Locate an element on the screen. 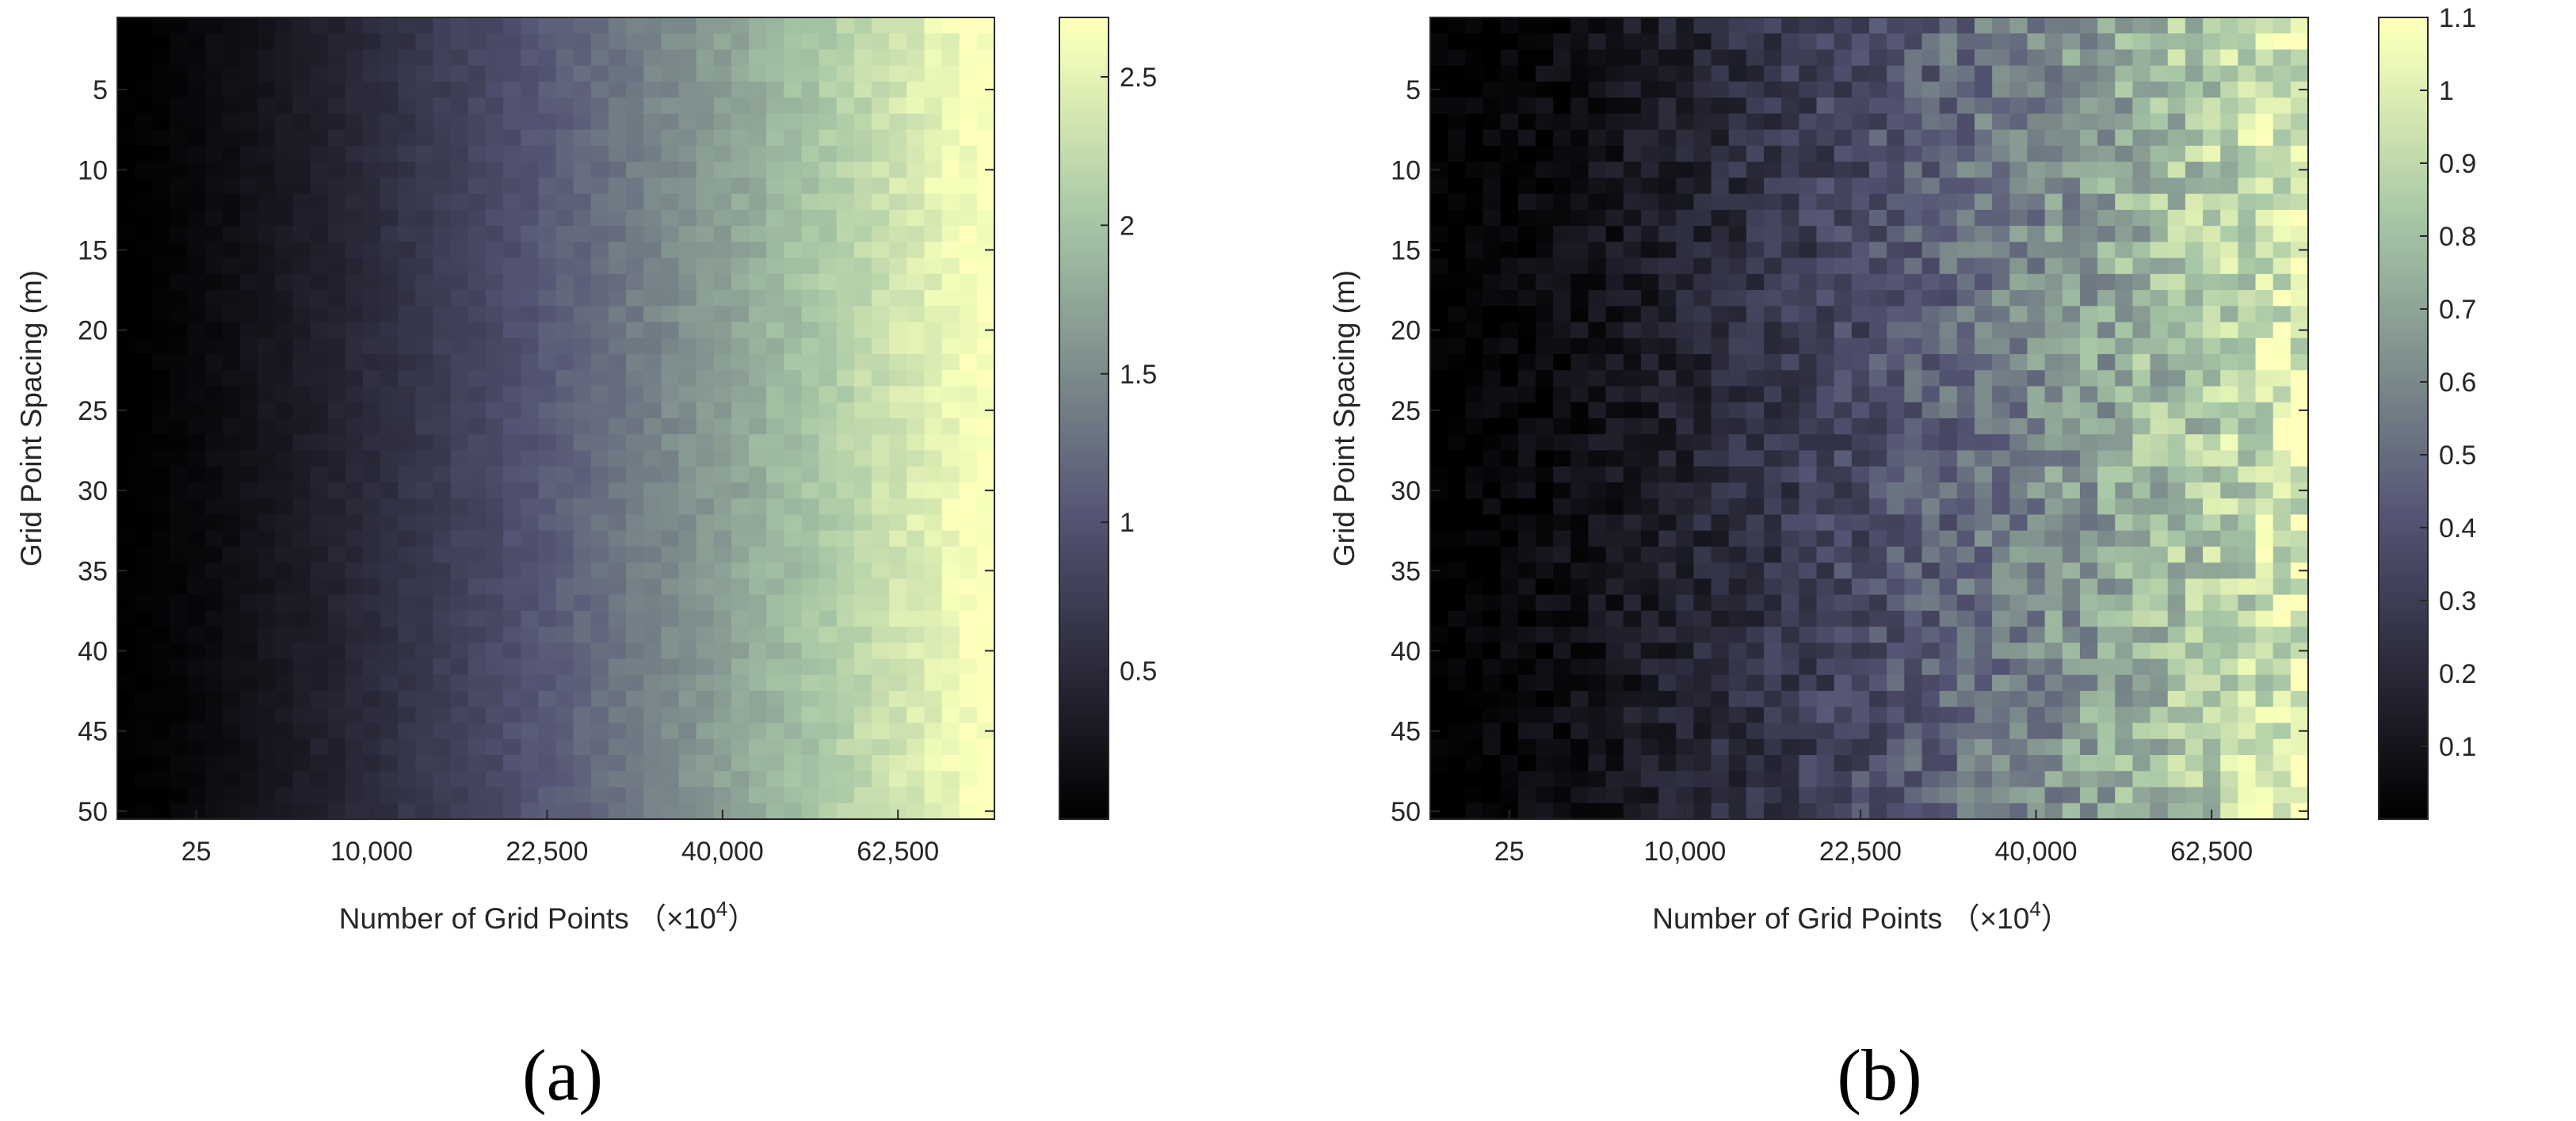 This screenshot has width=2576, height=1121. colorbar-tick-label: 2.5 is located at coordinates (1138, 78).